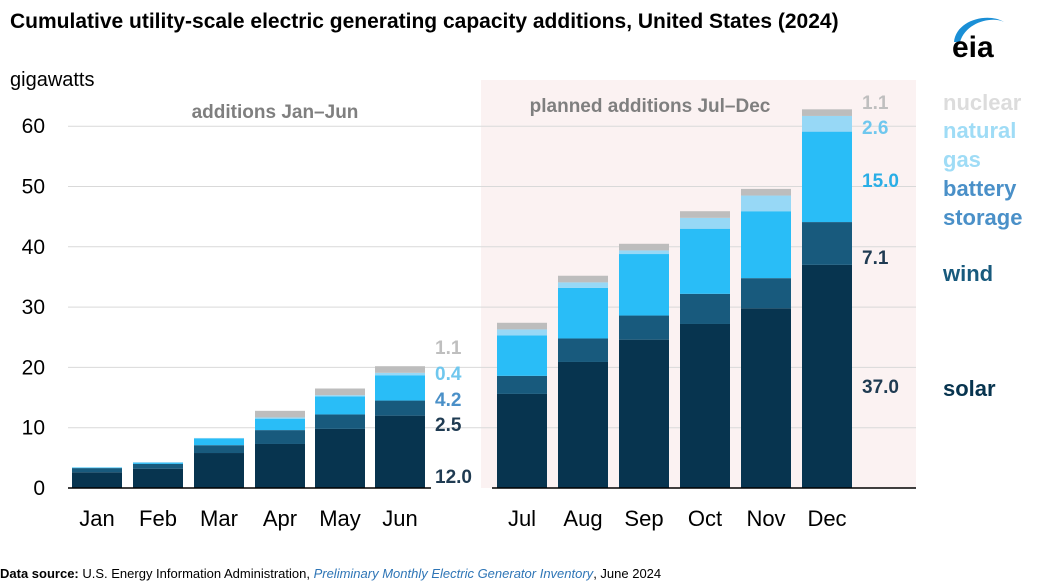 The width and height of the screenshot is (1038, 581). What do you see at coordinates (219, 438) in the screenshot?
I see `bar-natural-gas-mar` at bounding box center [219, 438].